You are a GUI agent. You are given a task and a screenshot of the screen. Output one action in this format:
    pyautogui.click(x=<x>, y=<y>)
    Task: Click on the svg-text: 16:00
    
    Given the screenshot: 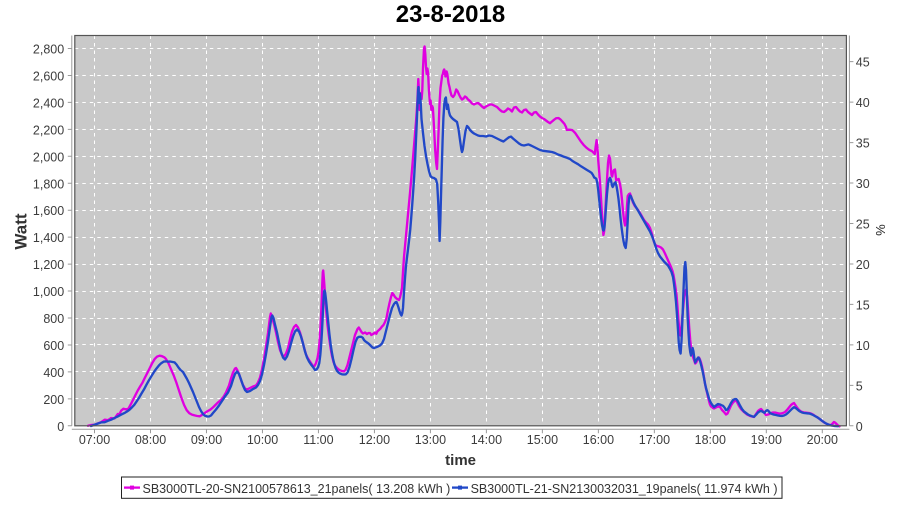 What is the action you would take?
    pyautogui.click(x=598, y=440)
    